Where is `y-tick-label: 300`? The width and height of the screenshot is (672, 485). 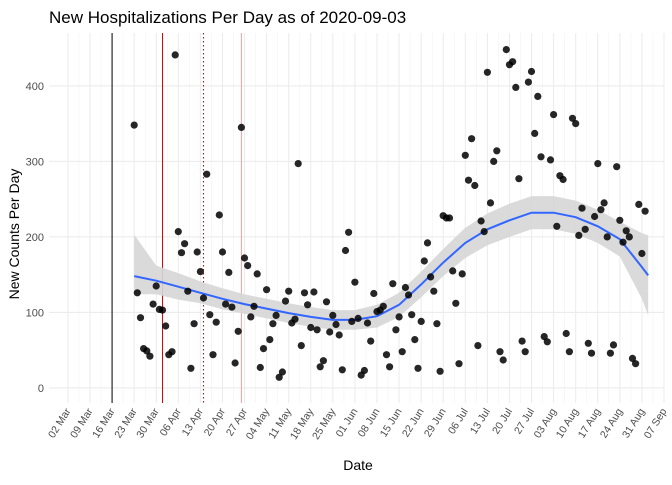
y-tick-label: 300 is located at coordinates (35, 162).